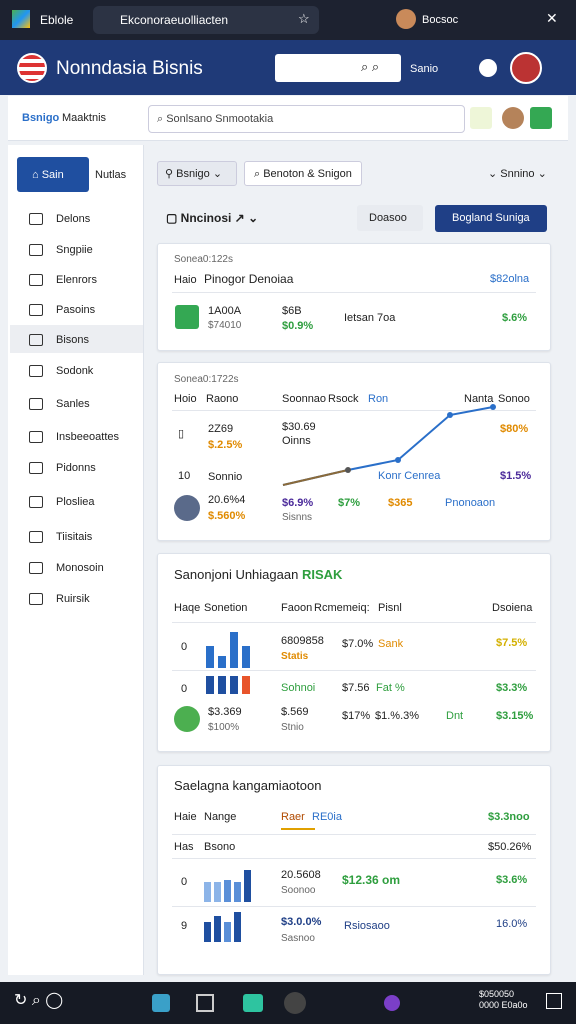  Describe the element at coordinates (73, 599) in the screenshot. I see `sidebar-item: Ruirsik` at that location.